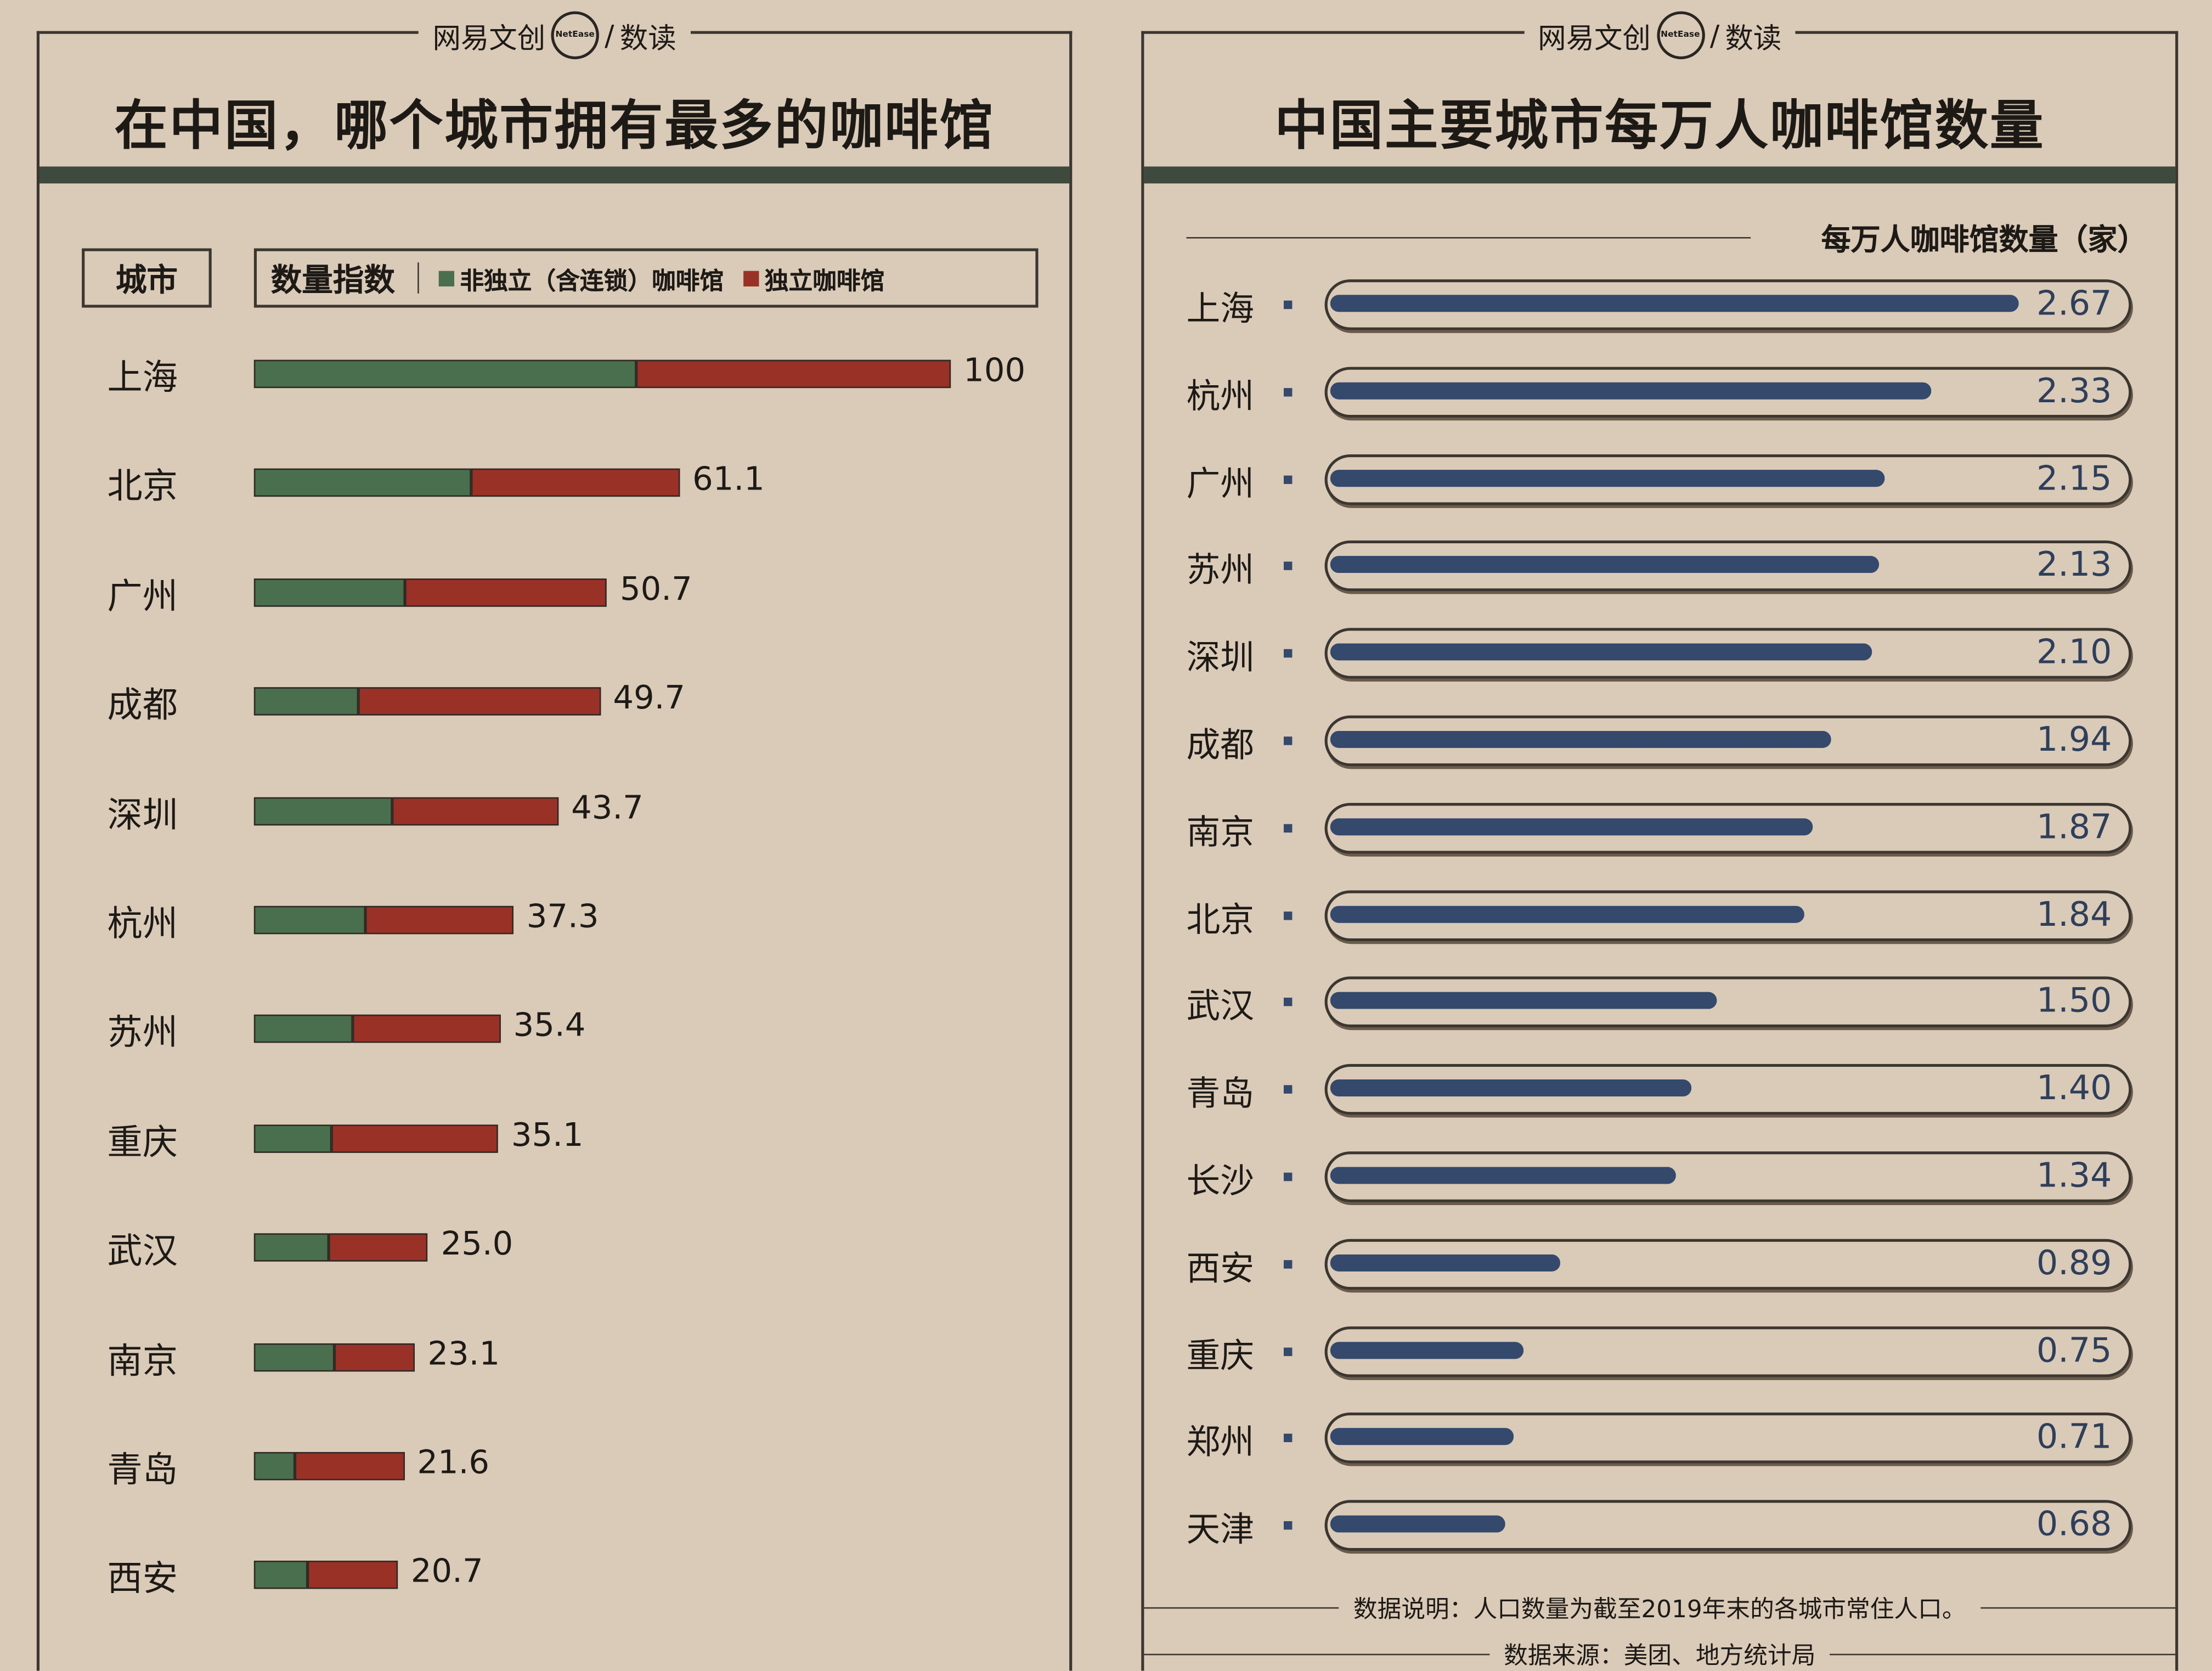  I want to click on chart-row: 上海 100, so click(554, 375).